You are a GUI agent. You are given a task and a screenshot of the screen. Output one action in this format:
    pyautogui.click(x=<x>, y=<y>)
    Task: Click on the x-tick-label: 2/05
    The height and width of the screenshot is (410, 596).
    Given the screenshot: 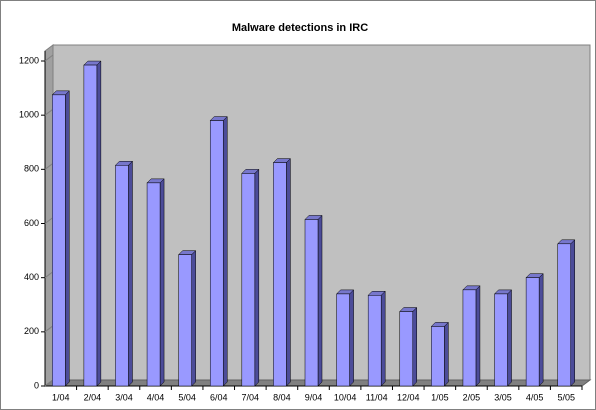 What is the action you would take?
    pyautogui.click(x=472, y=397)
    